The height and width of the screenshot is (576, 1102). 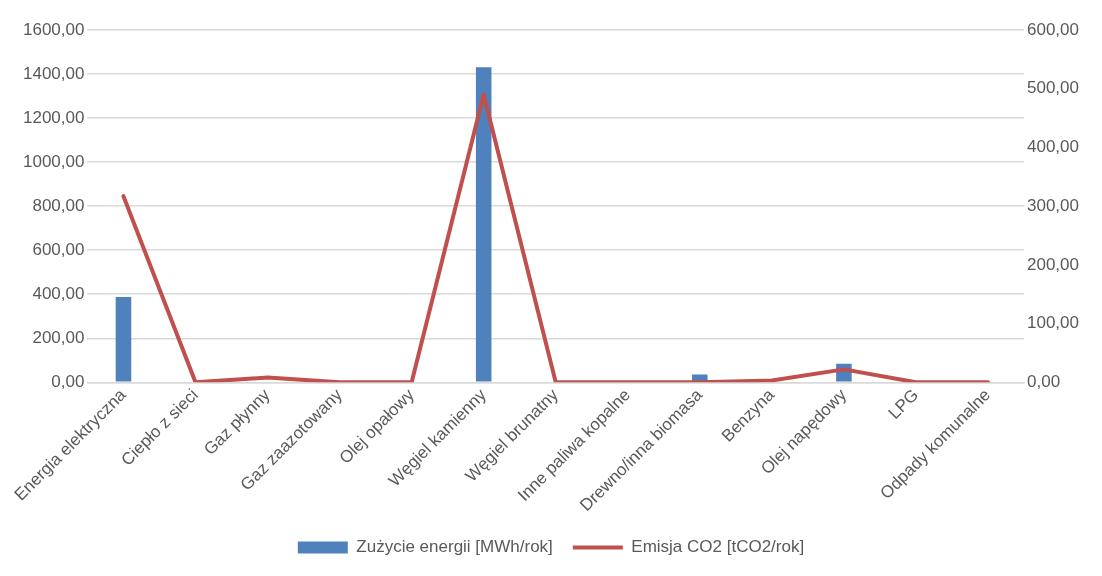 I want to click on y2-tick-label: 300,00, so click(x=1053, y=205).